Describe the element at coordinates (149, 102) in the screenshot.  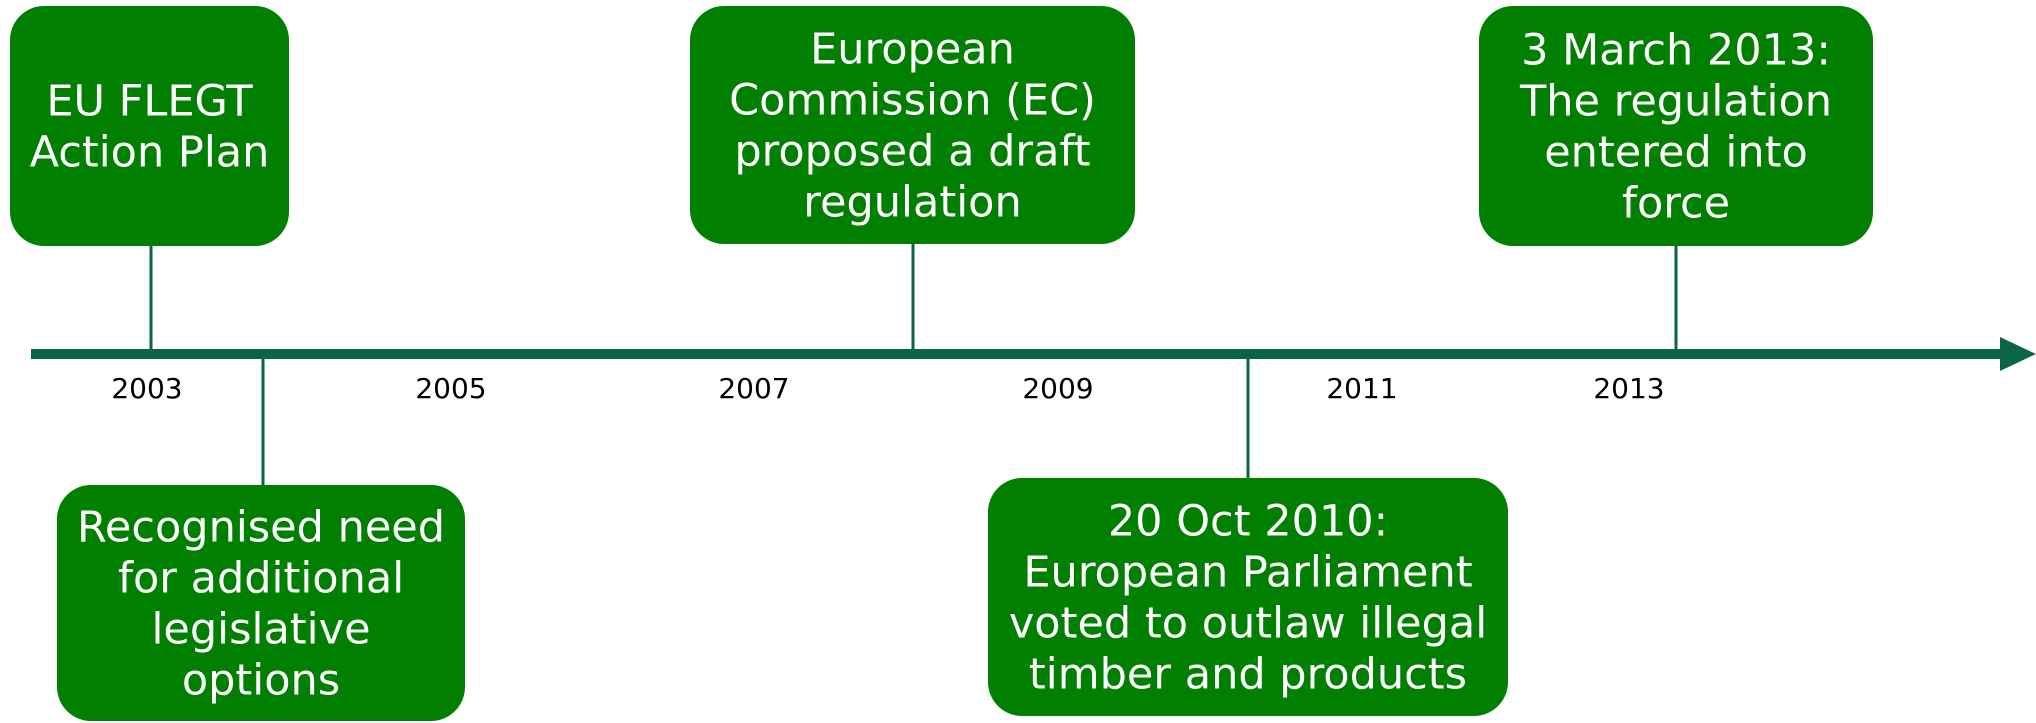
I see `event-text: EU FLEGT` at that location.